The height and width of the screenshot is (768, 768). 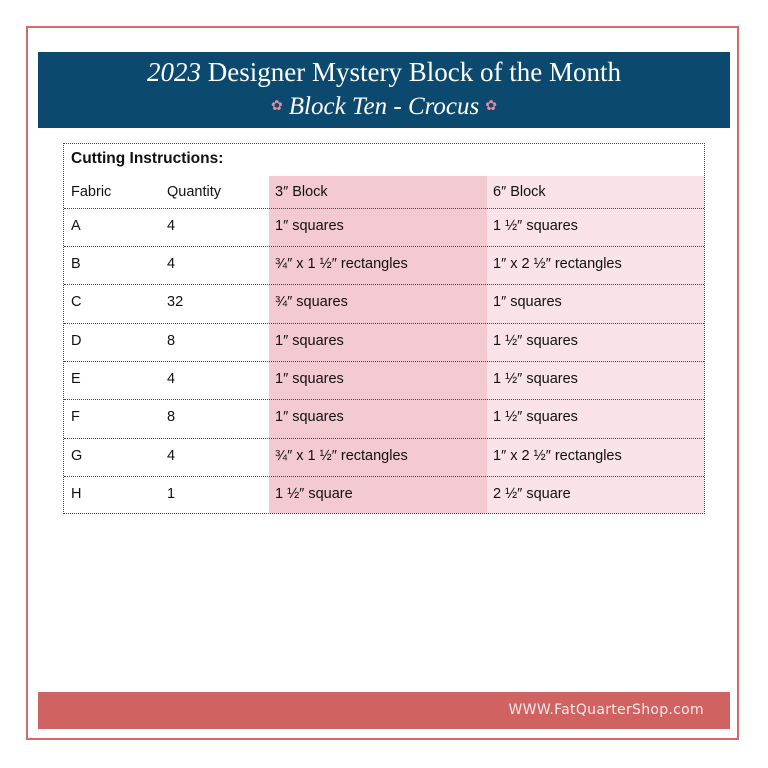 I want to click on table-row: A 4 1″ squares 1 ½″ squares, so click(x=384, y=227).